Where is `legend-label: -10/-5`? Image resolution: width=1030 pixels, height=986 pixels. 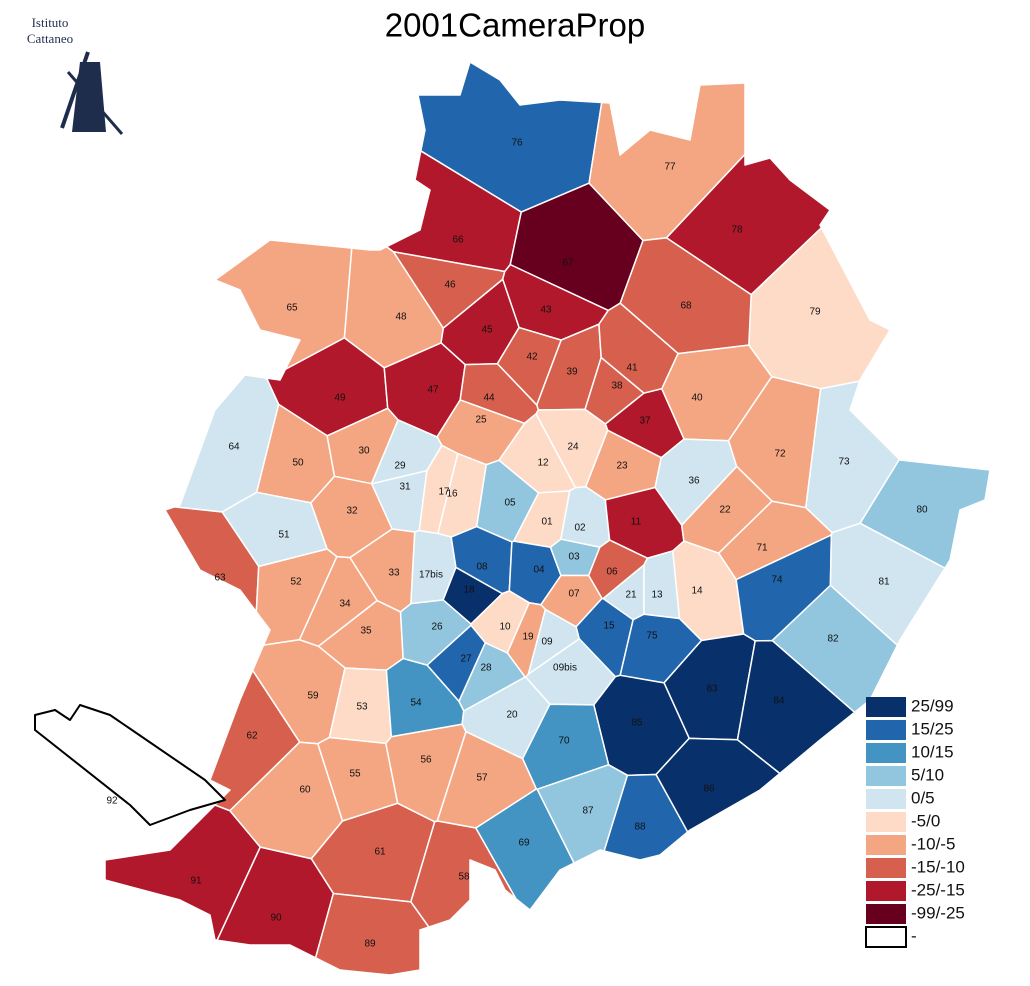
legend-label: -10/-5 is located at coordinates (933, 843).